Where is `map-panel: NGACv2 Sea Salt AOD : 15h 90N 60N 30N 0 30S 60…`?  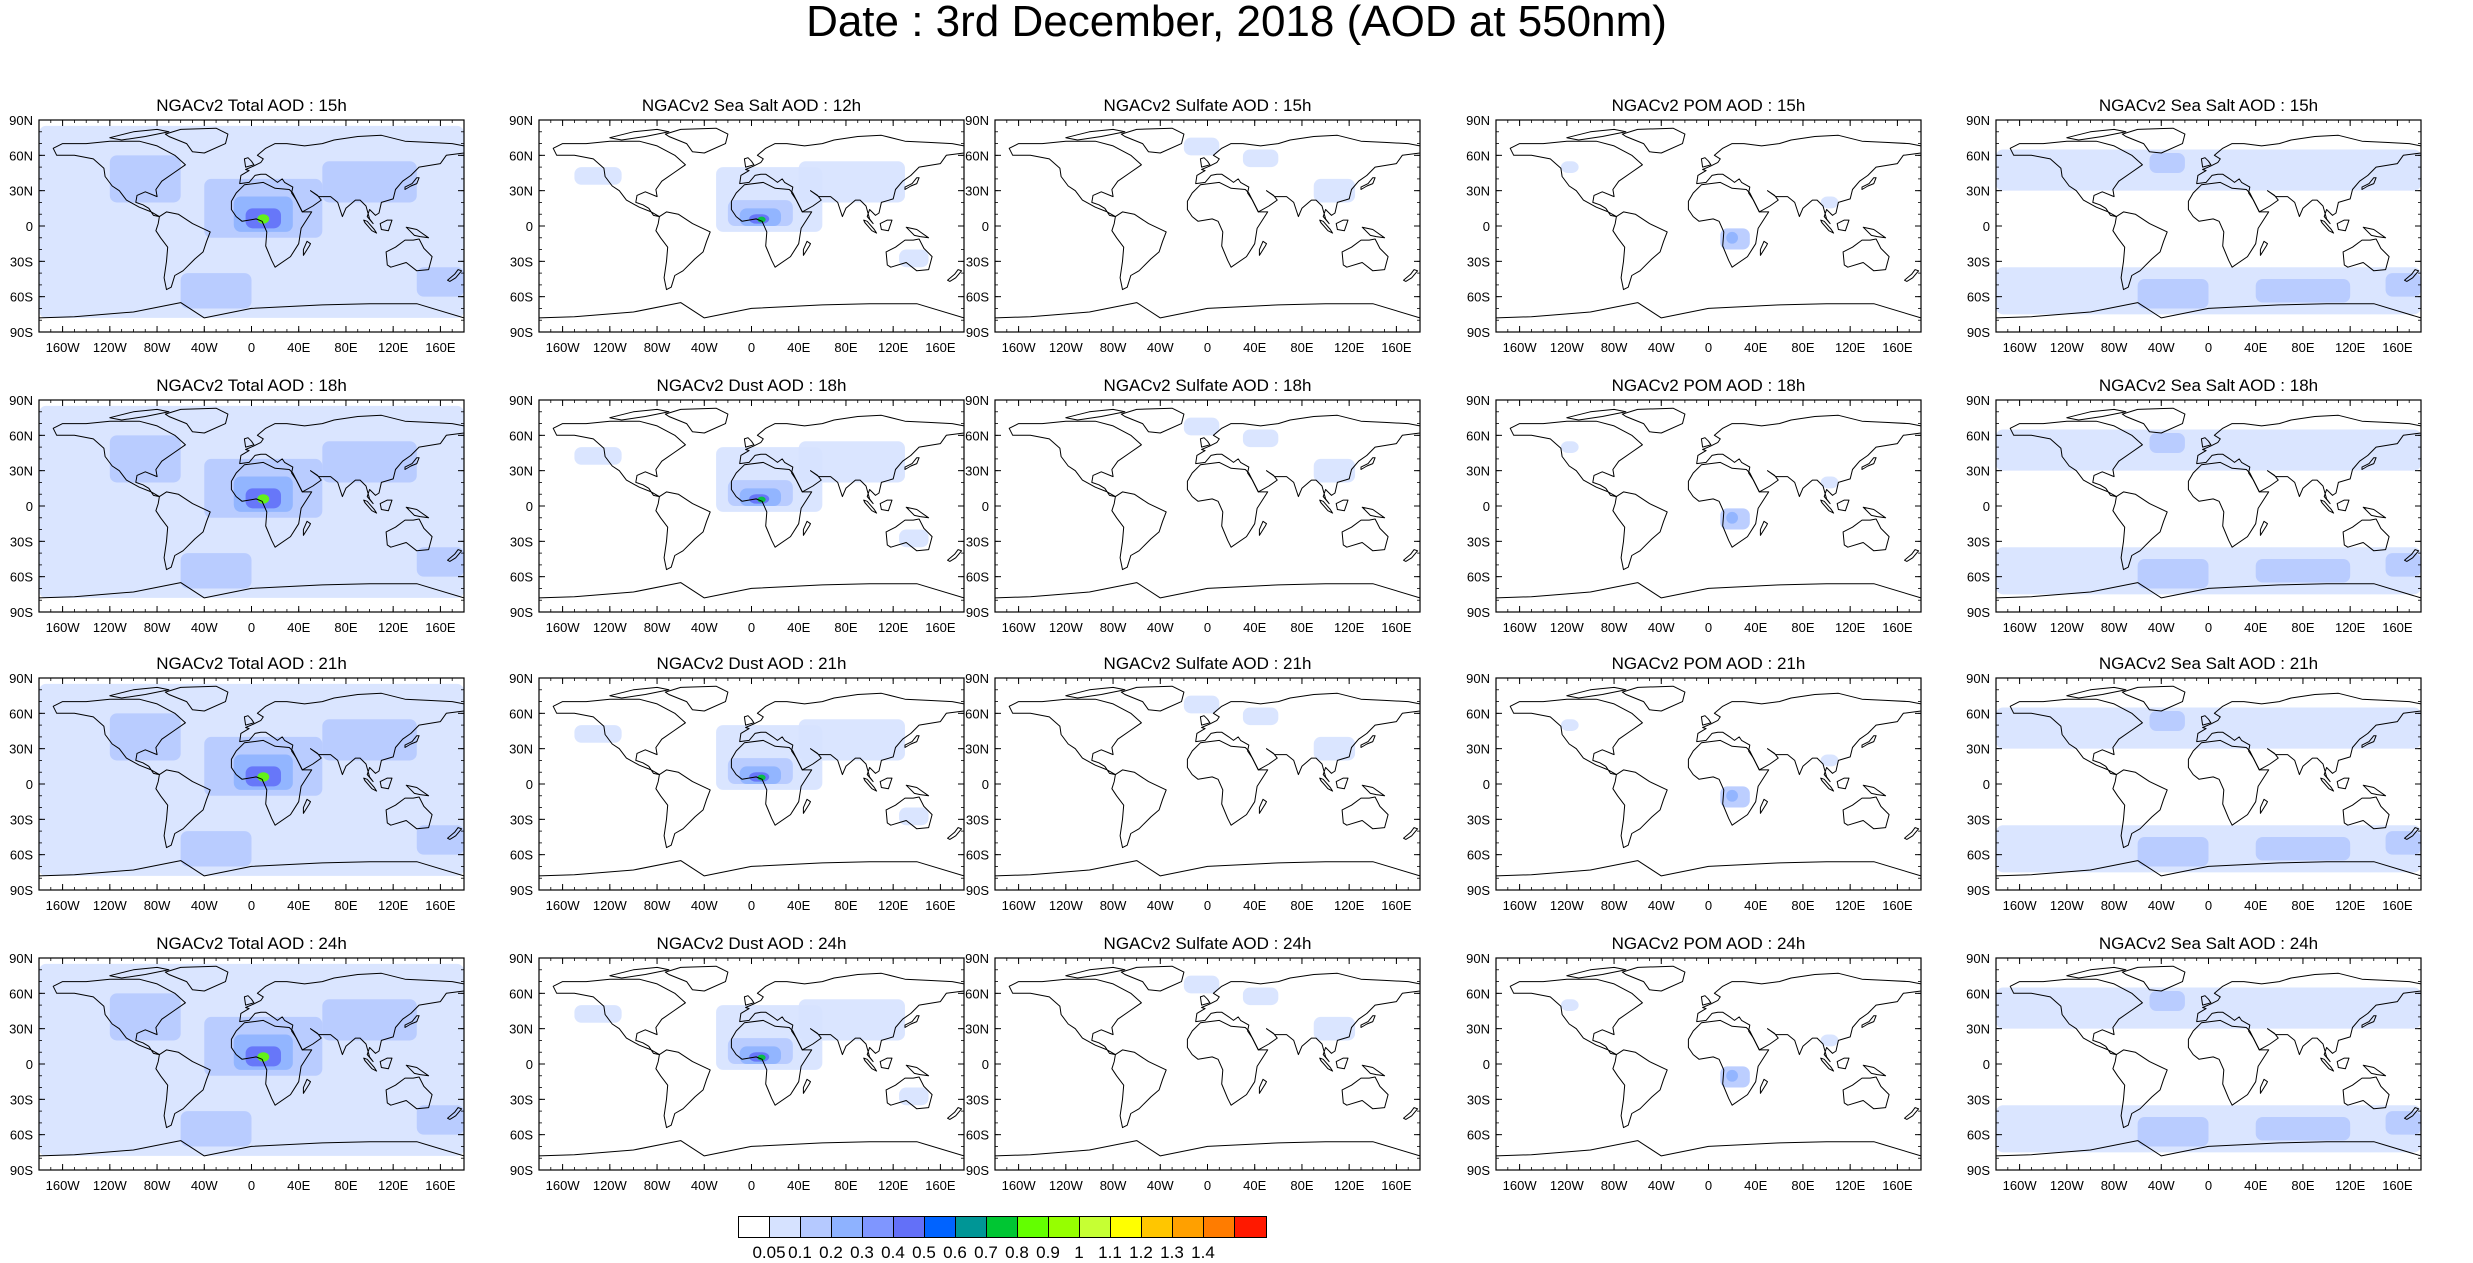 map-panel: NGACv2 Sea Salt AOD : 15h 90N 60N 30N 0 30S 60… is located at coordinates (2194, 225).